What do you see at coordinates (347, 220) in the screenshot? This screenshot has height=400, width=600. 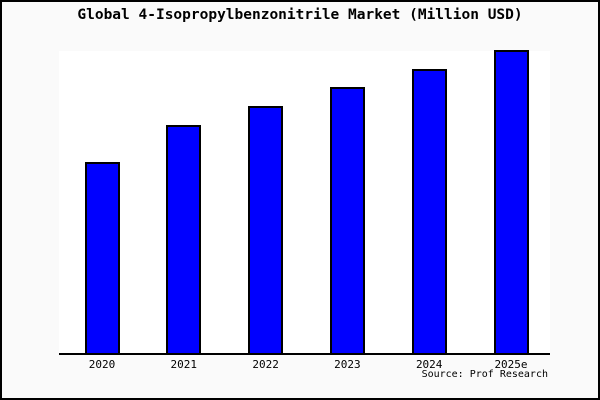 I see `bar-2023` at bounding box center [347, 220].